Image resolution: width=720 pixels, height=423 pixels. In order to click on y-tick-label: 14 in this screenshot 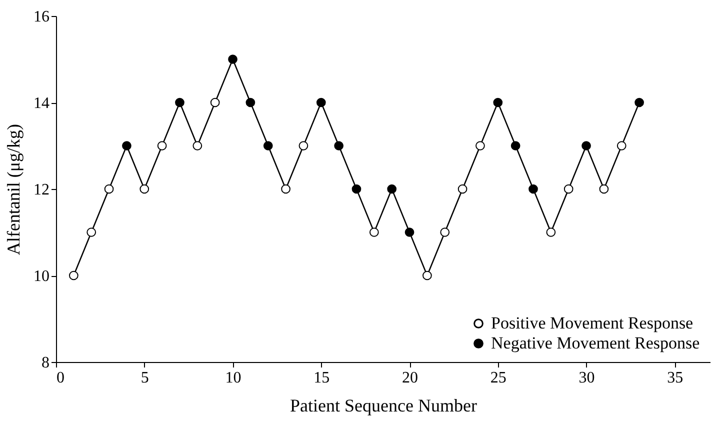, I will do `click(42, 103)`.